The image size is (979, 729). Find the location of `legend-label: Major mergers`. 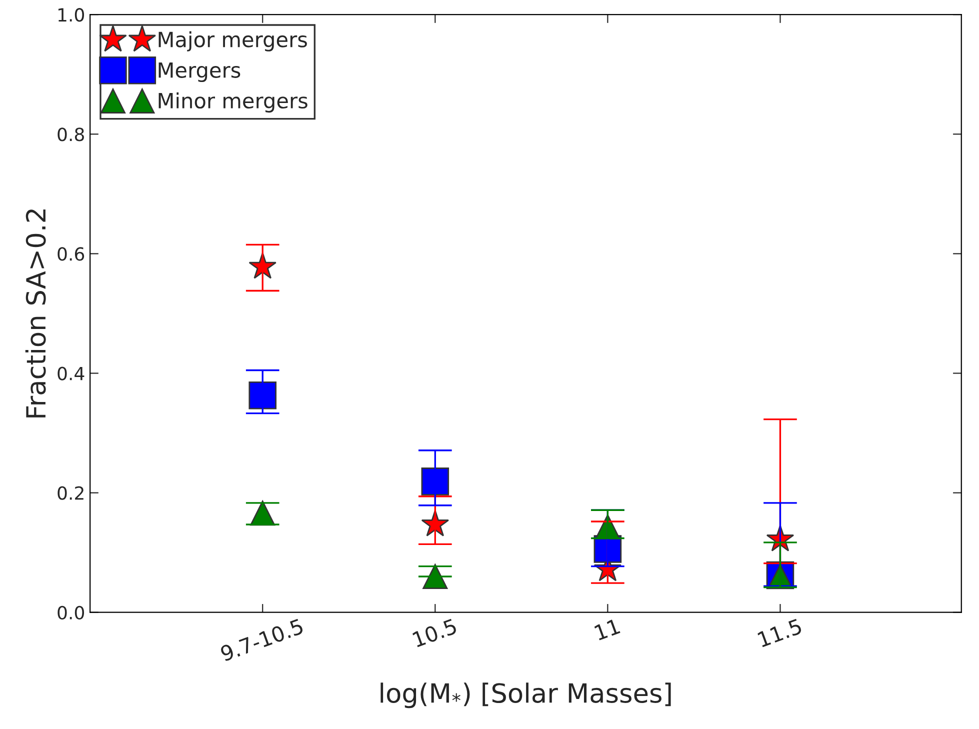

legend-label: Major mergers is located at coordinates (232, 41).